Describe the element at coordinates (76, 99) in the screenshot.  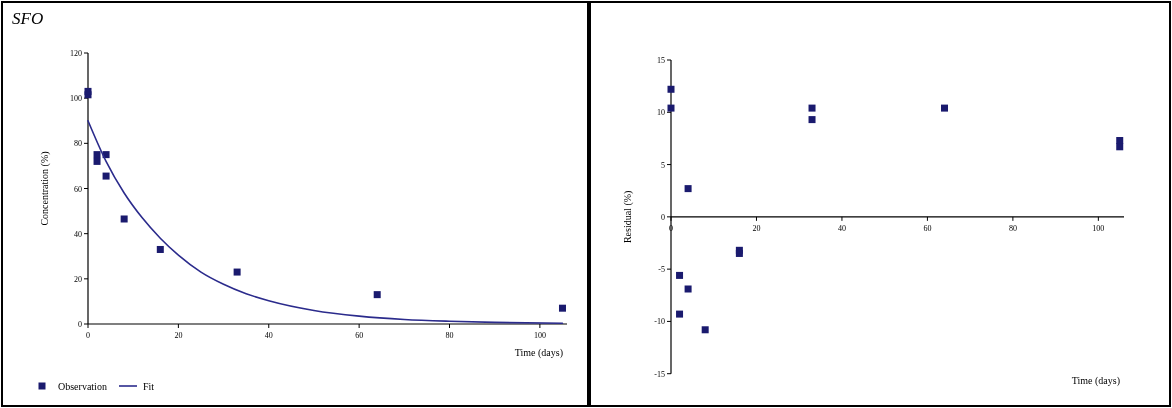
I see `y-tick-label: 100` at that location.